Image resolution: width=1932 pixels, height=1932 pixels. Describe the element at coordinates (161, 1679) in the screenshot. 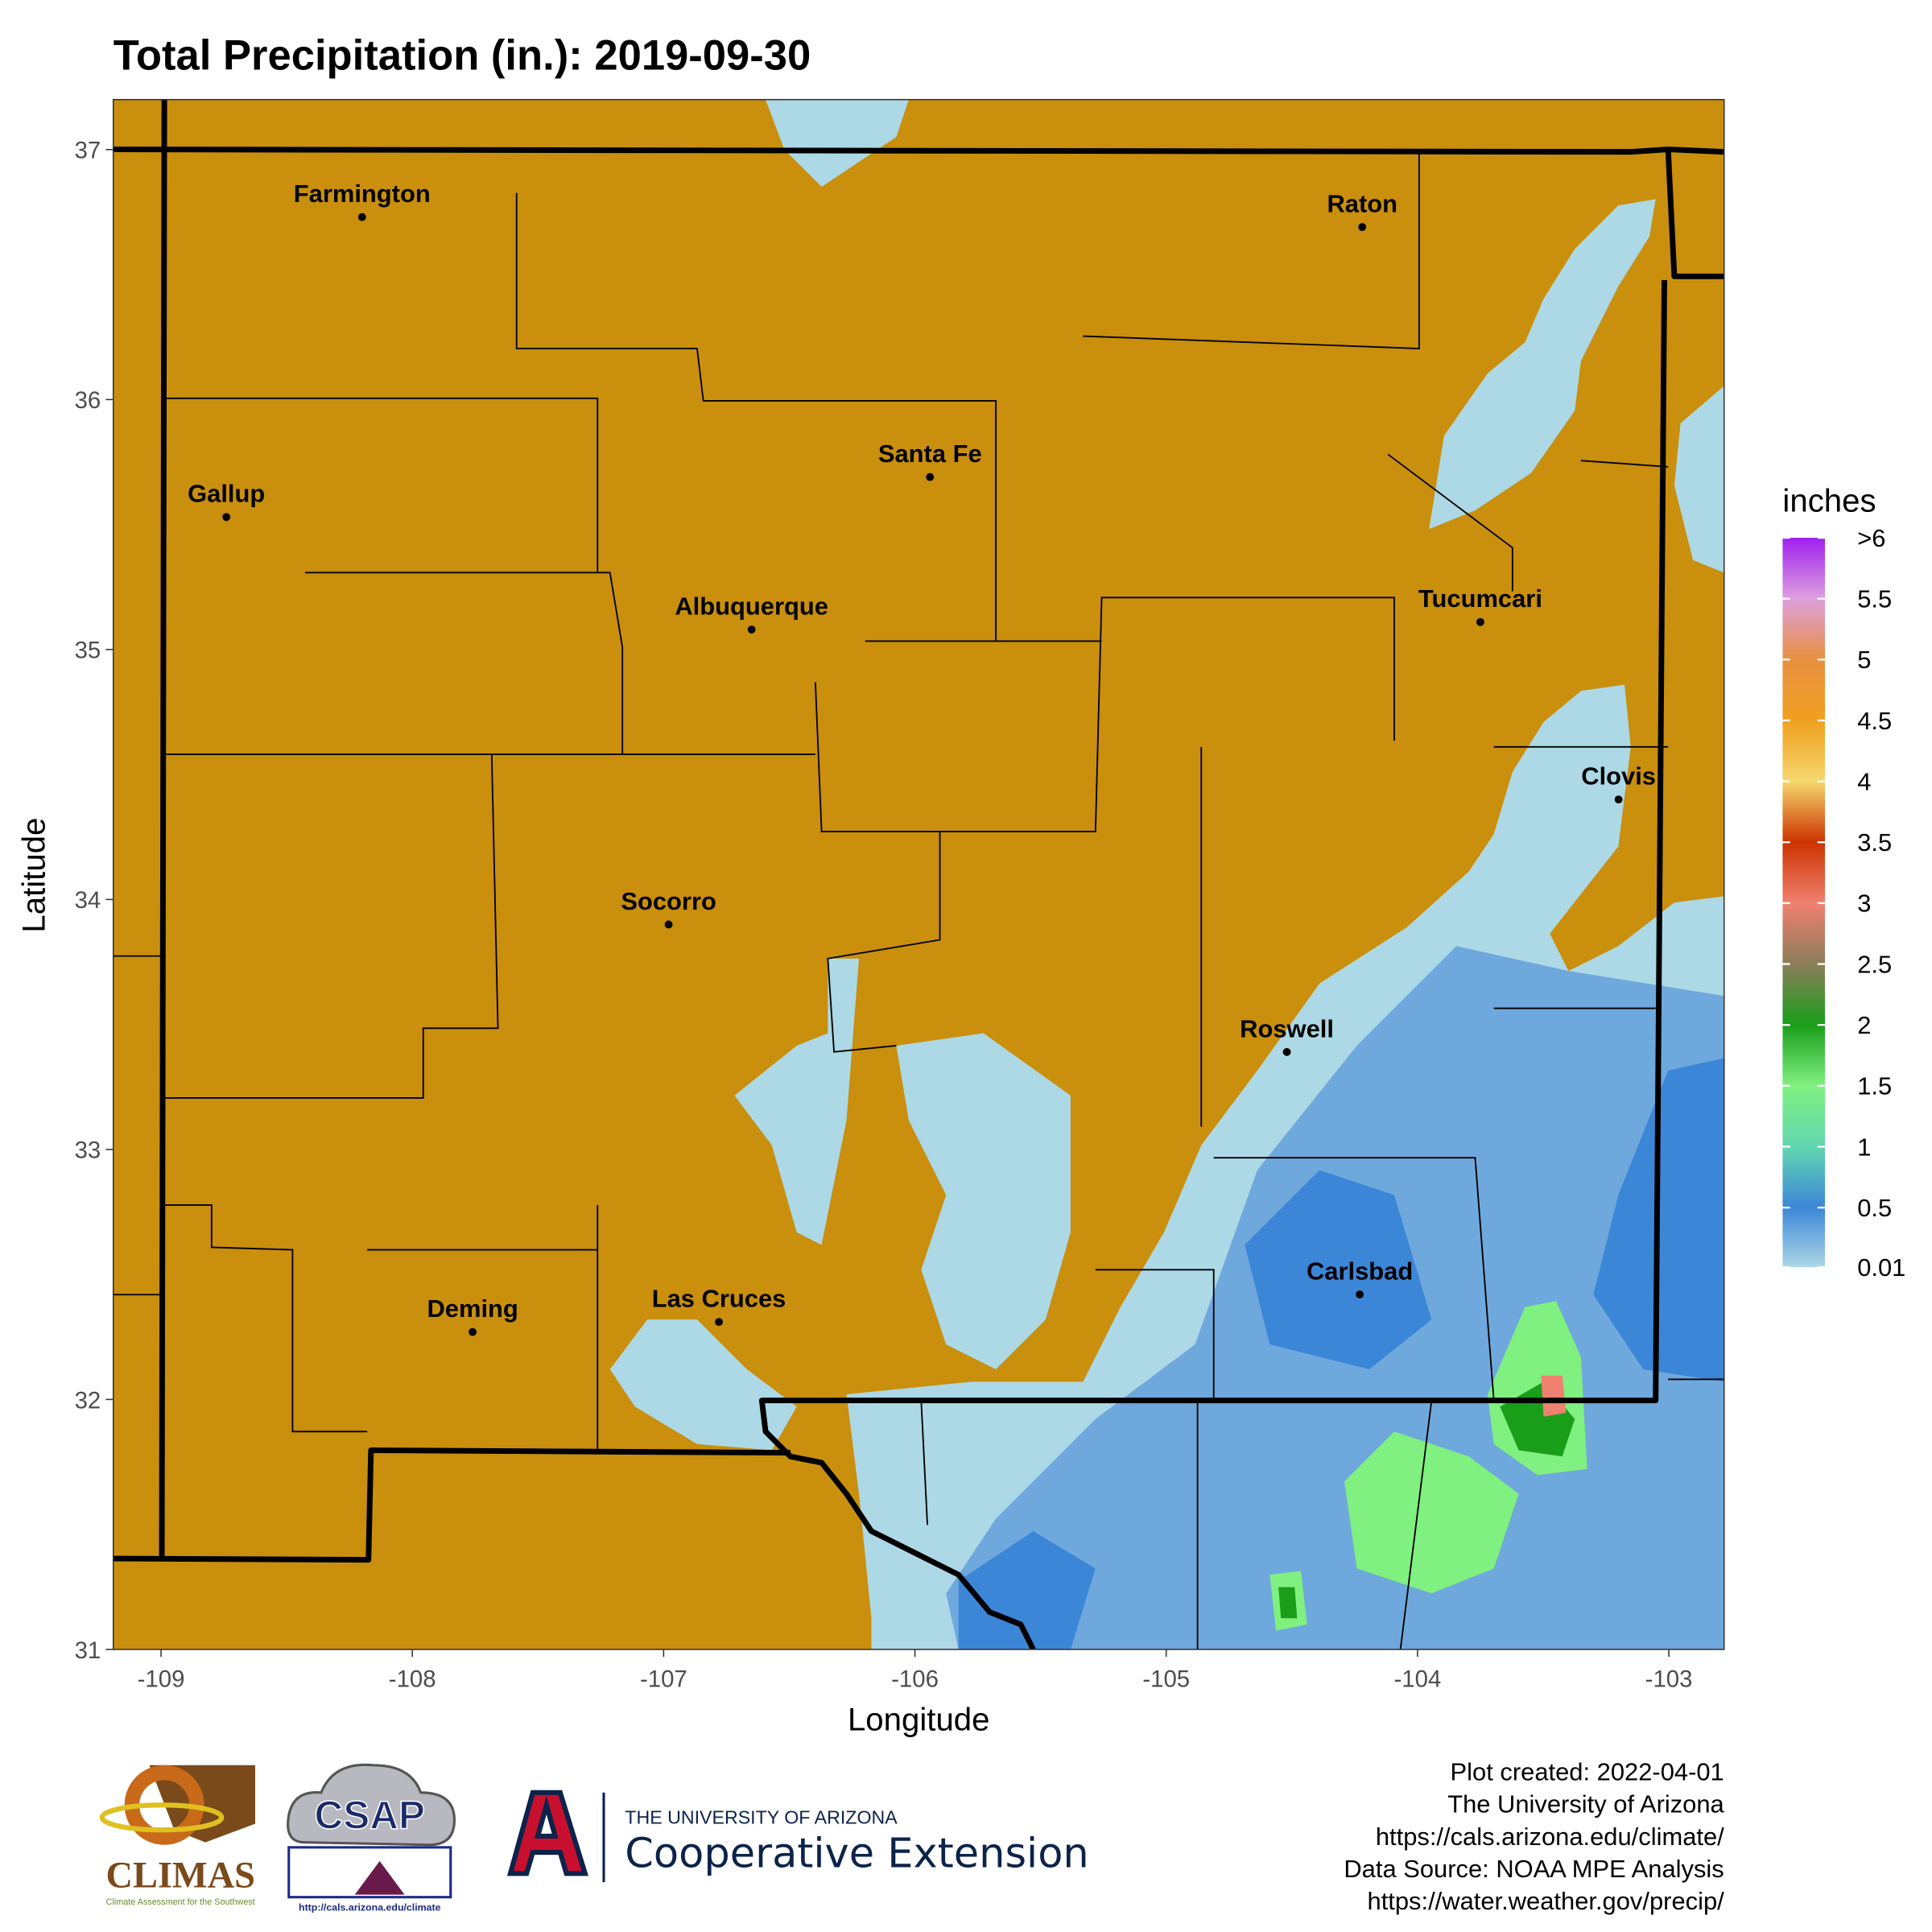

I see `x-tick-label: -109` at that location.